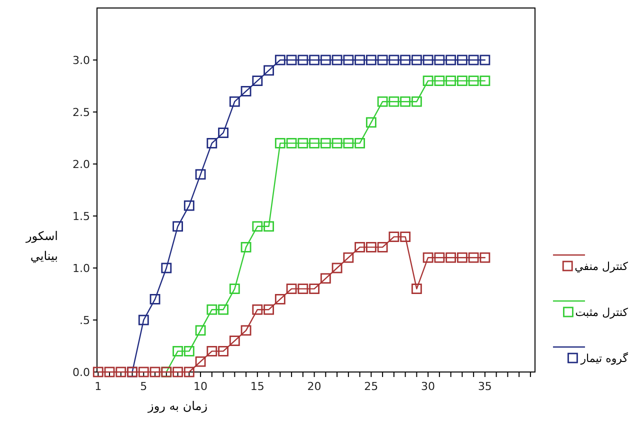  What do you see at coordinates (81, 112) in the screenshot?
I see `y-tick-label: 2.5` at bounding box center [81, 112].